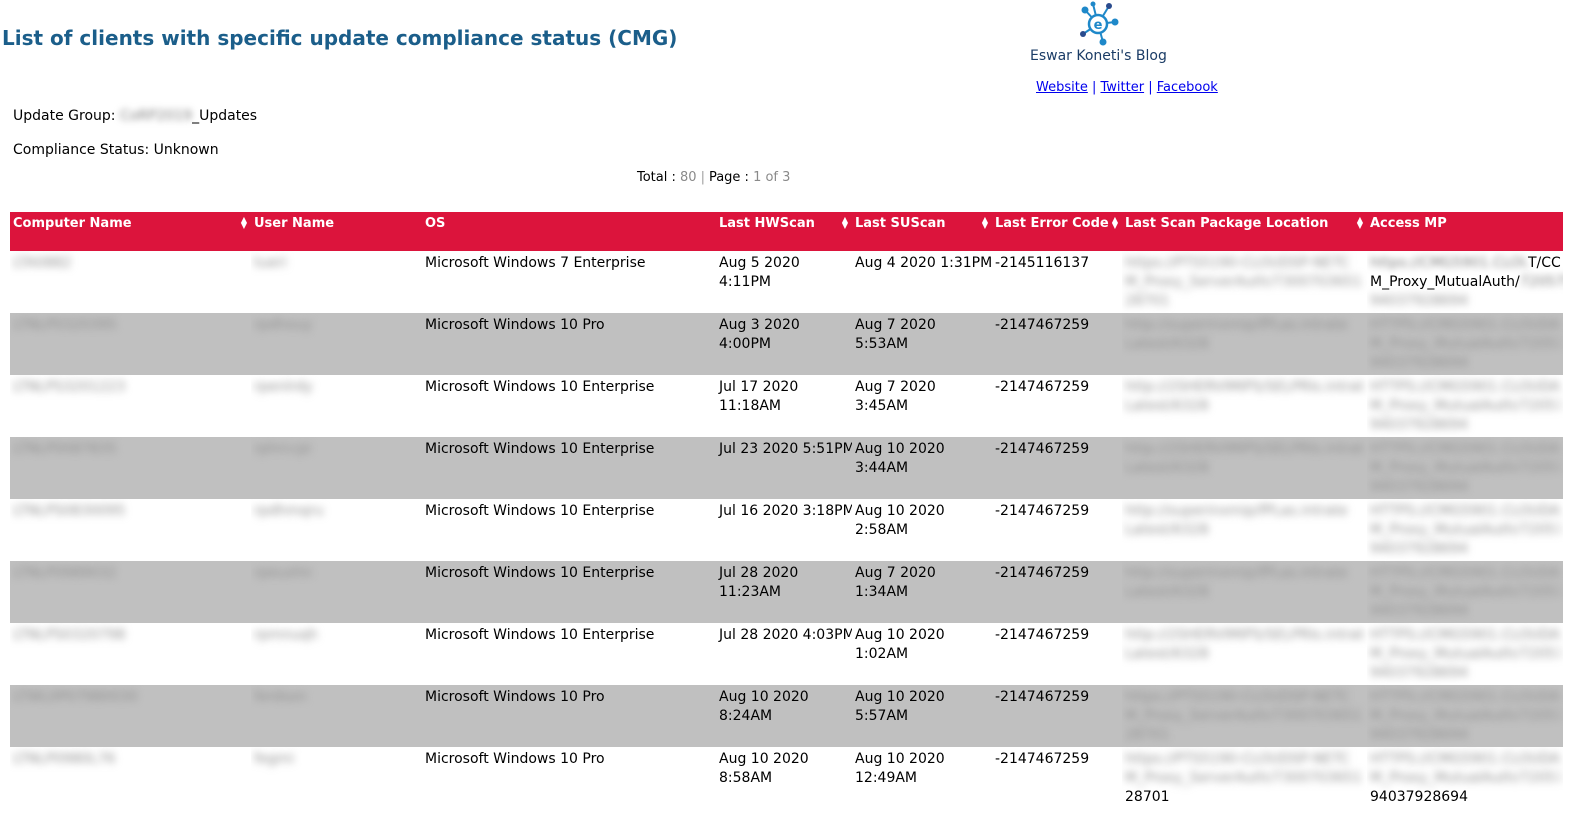 The height and width of the screenshot is (815, 1573). I want to click on column-header-os: OS, so click(569, 231).